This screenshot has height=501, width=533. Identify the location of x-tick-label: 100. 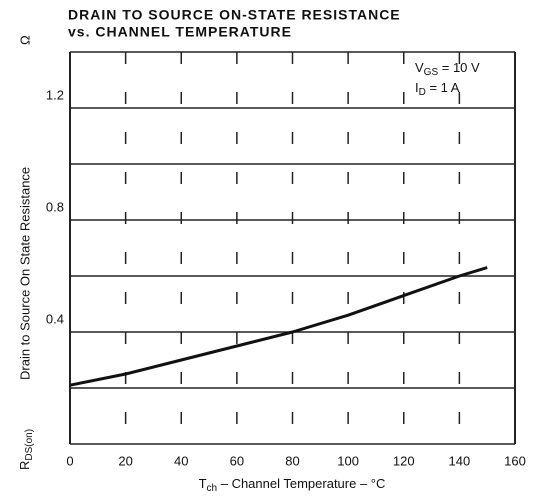
(348, 460).